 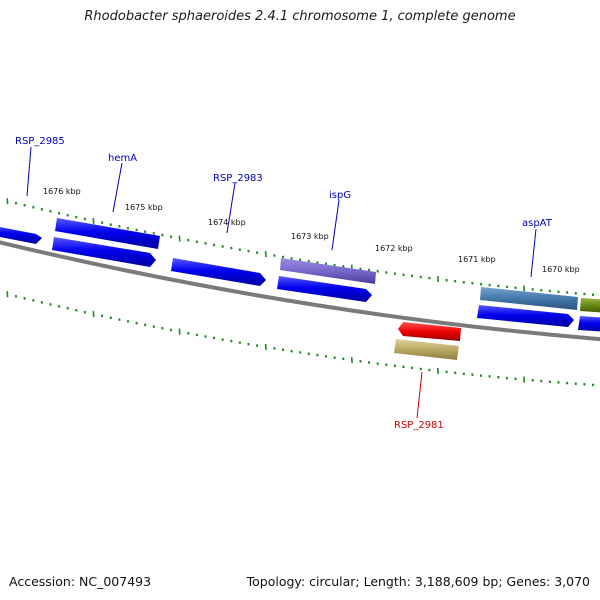 What do you see at coordinates (328, 271) in the screenshot?
I see `gene-feature-ispg` at bounding box center [328, 271].